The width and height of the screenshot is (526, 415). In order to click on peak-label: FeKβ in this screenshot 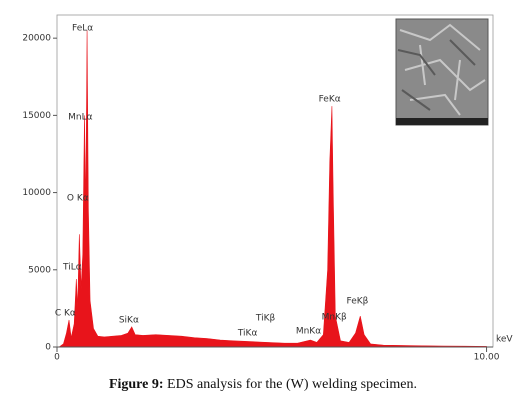, I will do `click(358, 301)`.